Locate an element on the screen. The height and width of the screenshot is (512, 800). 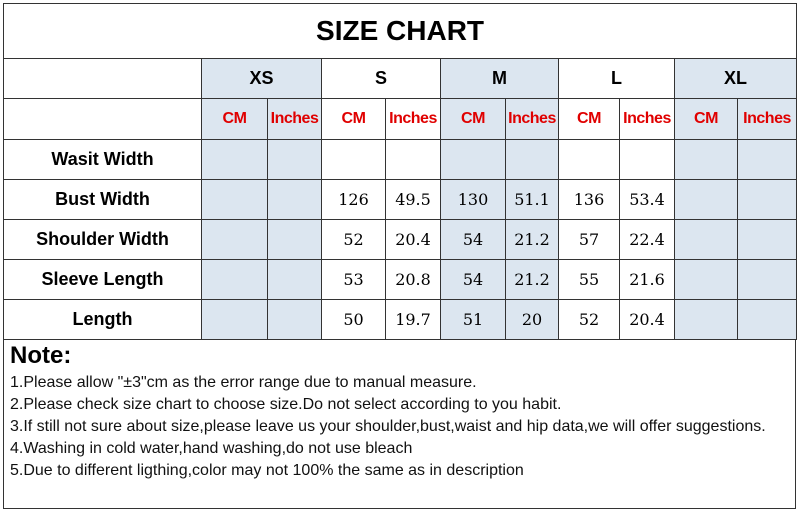
table-row: Sleeve Length 53 20.8 54 21.2 55 21.6 is located at coordinates (400, 279).